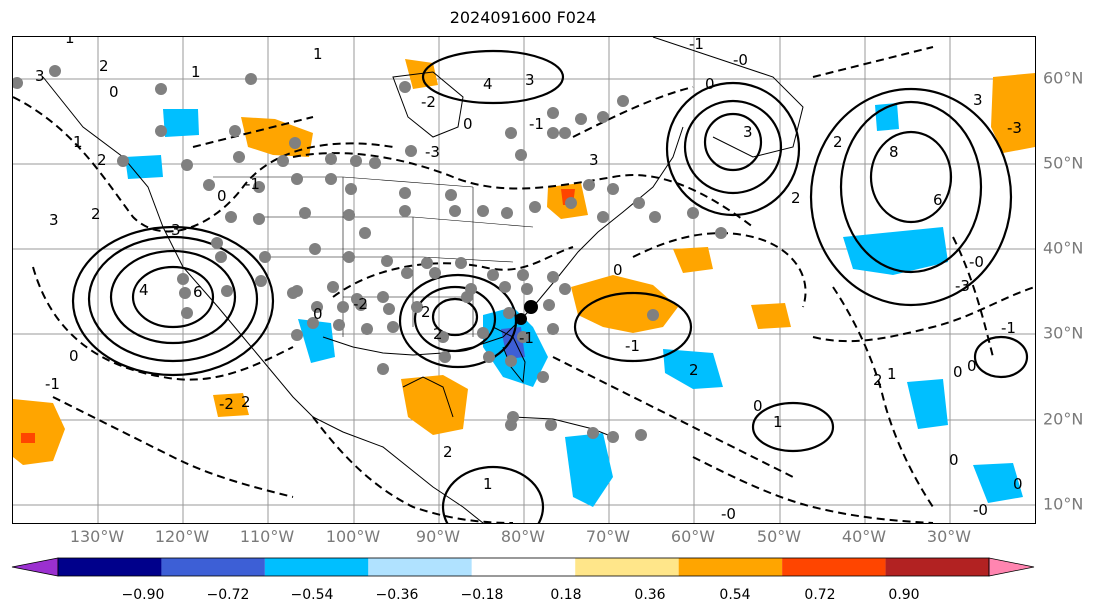 This screenshot has width=1105, height=615. Describe the element at coordinates (523, 536) in the screenshot. I see `lon-label-80w: 80°W` at that location.